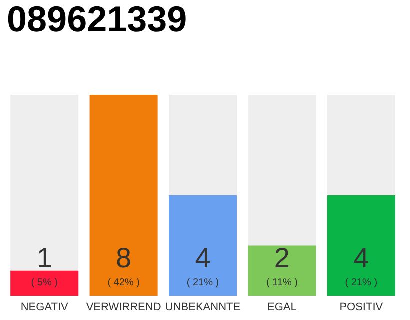 This screenshot has height=320, width=410. I want to click on data-label: 1, so click(44, 258).